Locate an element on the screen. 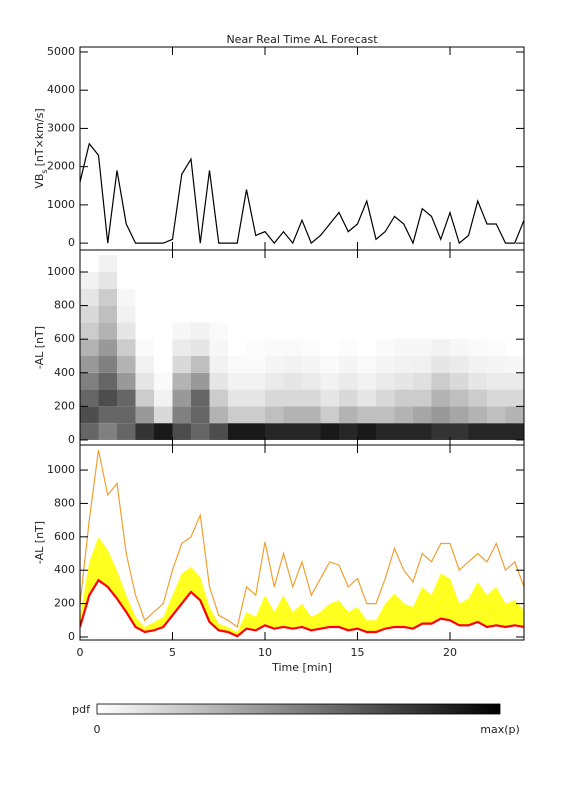 Image resolution: width=576 pixels, height=792 pixels. y-axis-label-part: s is located at coordinates (44, 171).